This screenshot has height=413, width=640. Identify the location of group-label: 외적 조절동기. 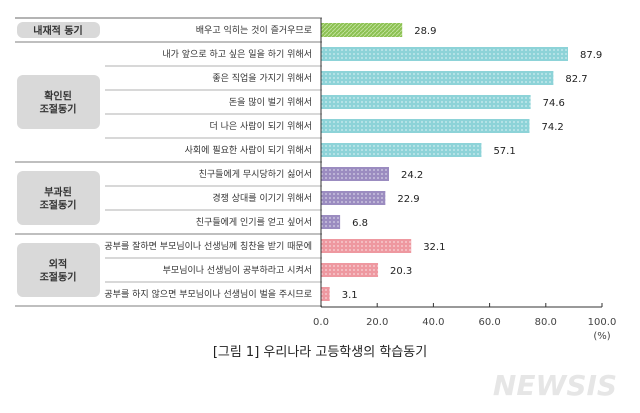
(58, 271).